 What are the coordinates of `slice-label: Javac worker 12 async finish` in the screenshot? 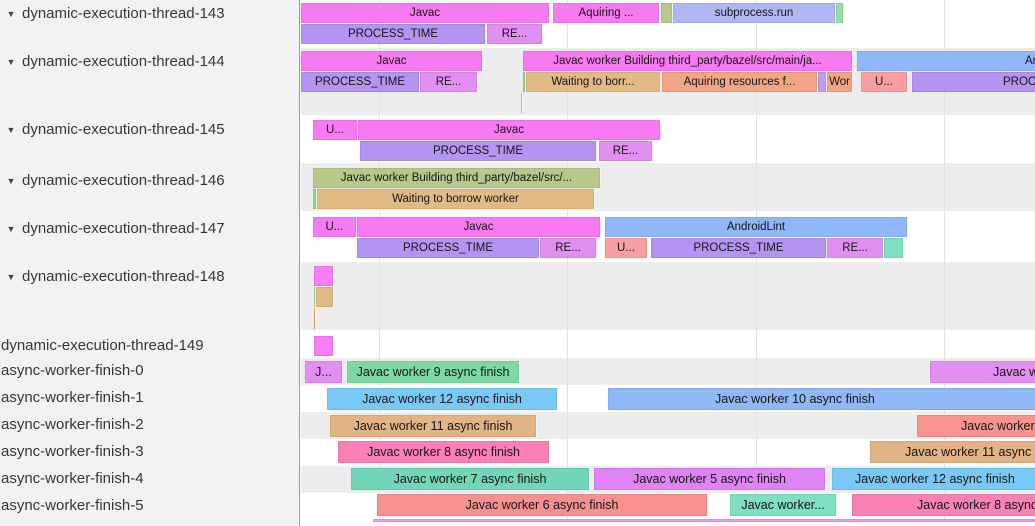 It's located at (935, 479).